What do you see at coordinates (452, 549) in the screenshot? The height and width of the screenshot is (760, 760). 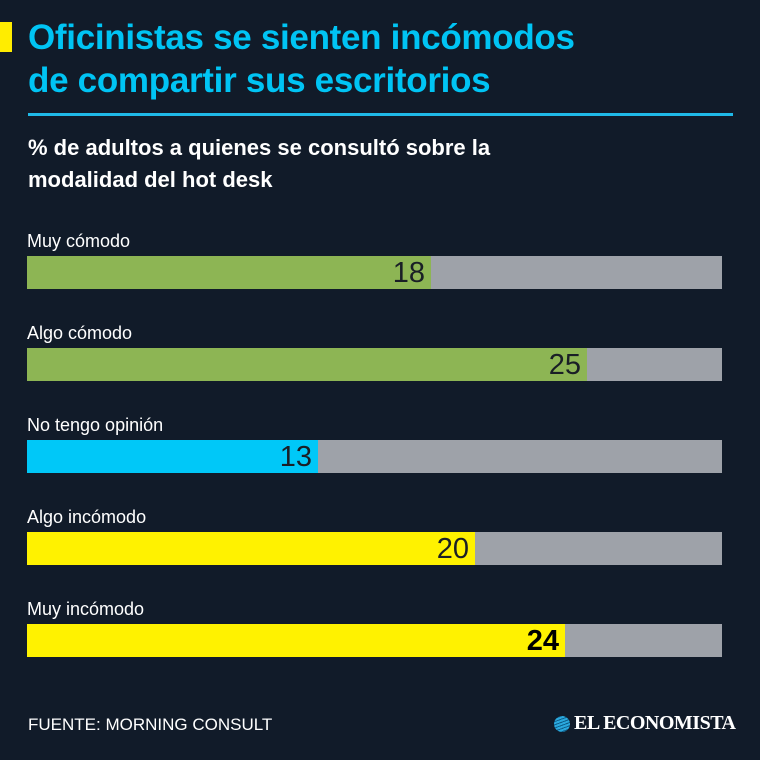 I see `value-label: 20` at bounding box center [452, 549].